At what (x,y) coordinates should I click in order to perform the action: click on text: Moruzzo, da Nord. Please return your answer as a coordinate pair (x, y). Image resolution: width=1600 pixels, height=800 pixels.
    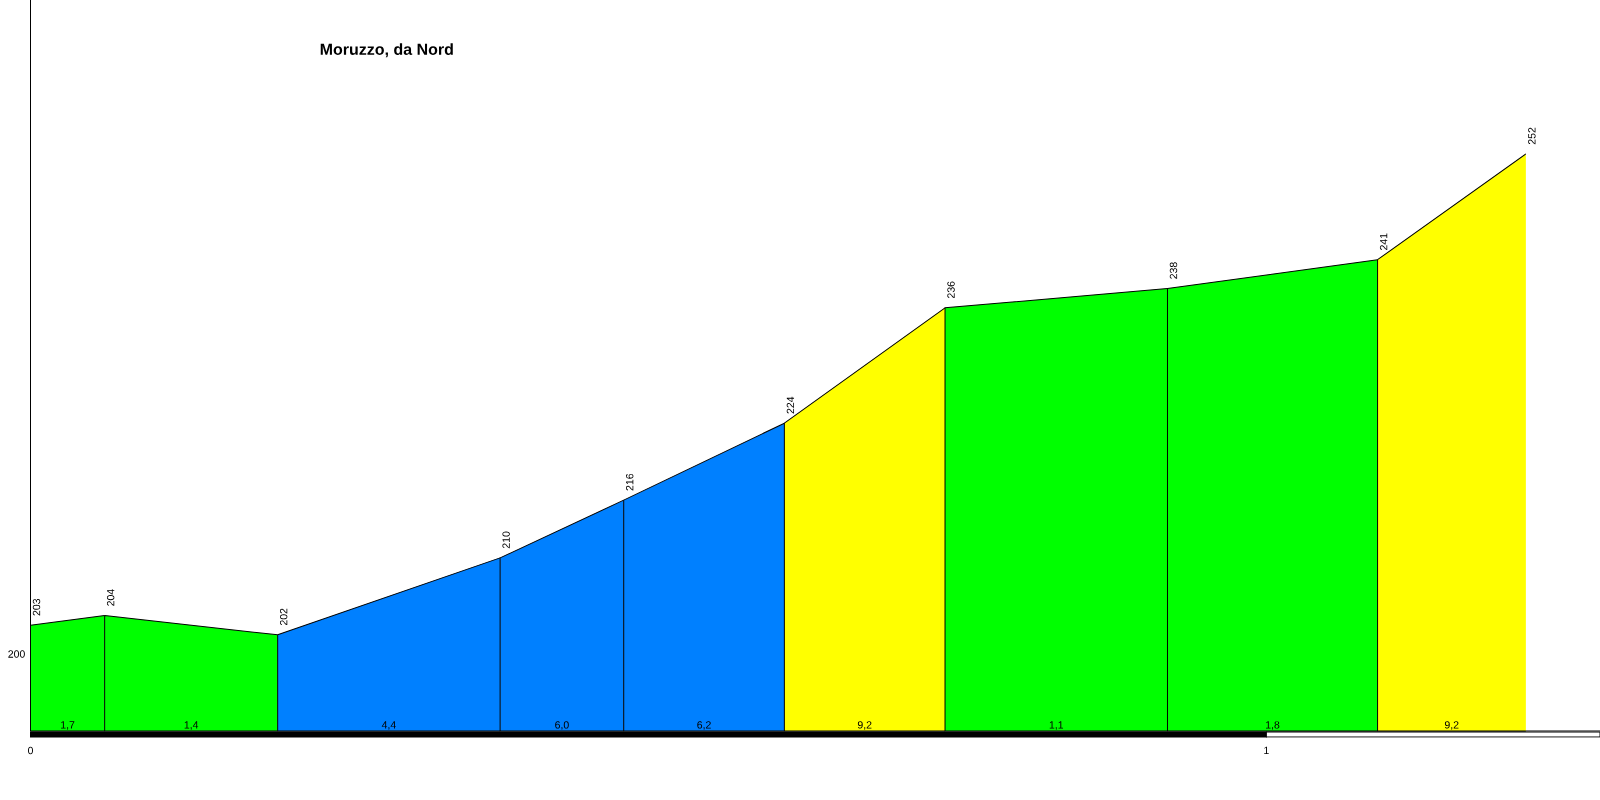
    Looking at the image, I should click on (386, 50).